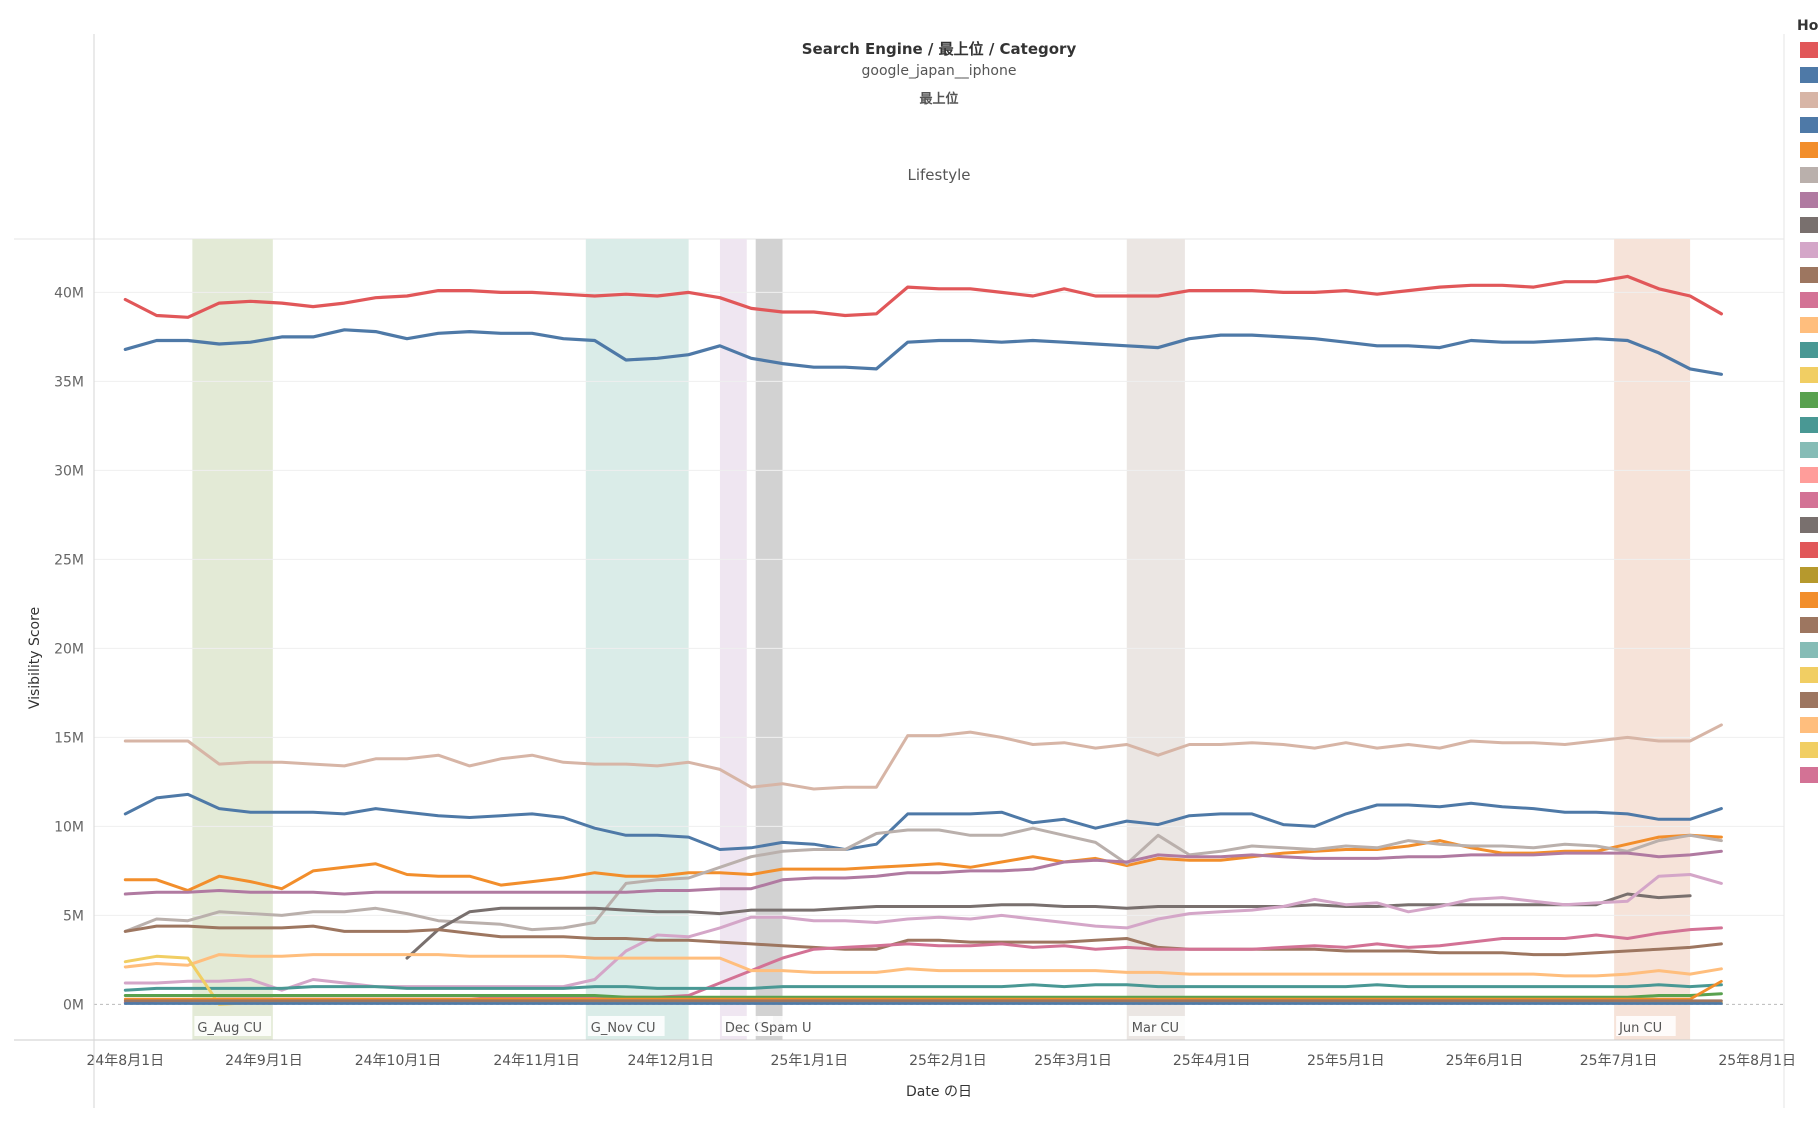 Image resolution: width=1818 pixels, height=1125 pixels. I want to click on y-tick-label: 25M, so click(69, 560).